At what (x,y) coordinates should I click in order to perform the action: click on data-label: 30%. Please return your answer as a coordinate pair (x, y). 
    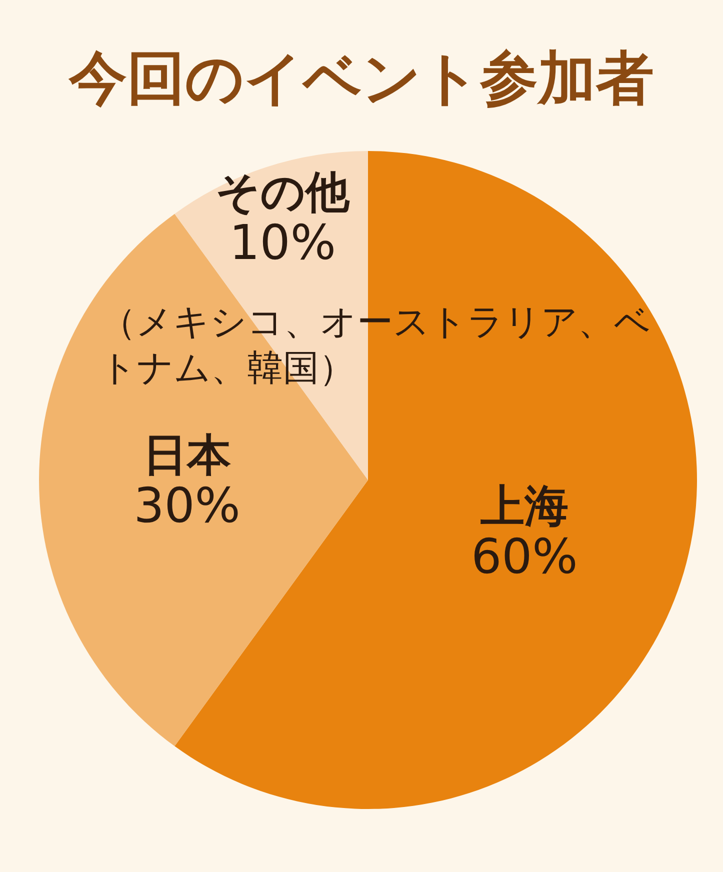
    Looking at the image, I should click on (187, 506).